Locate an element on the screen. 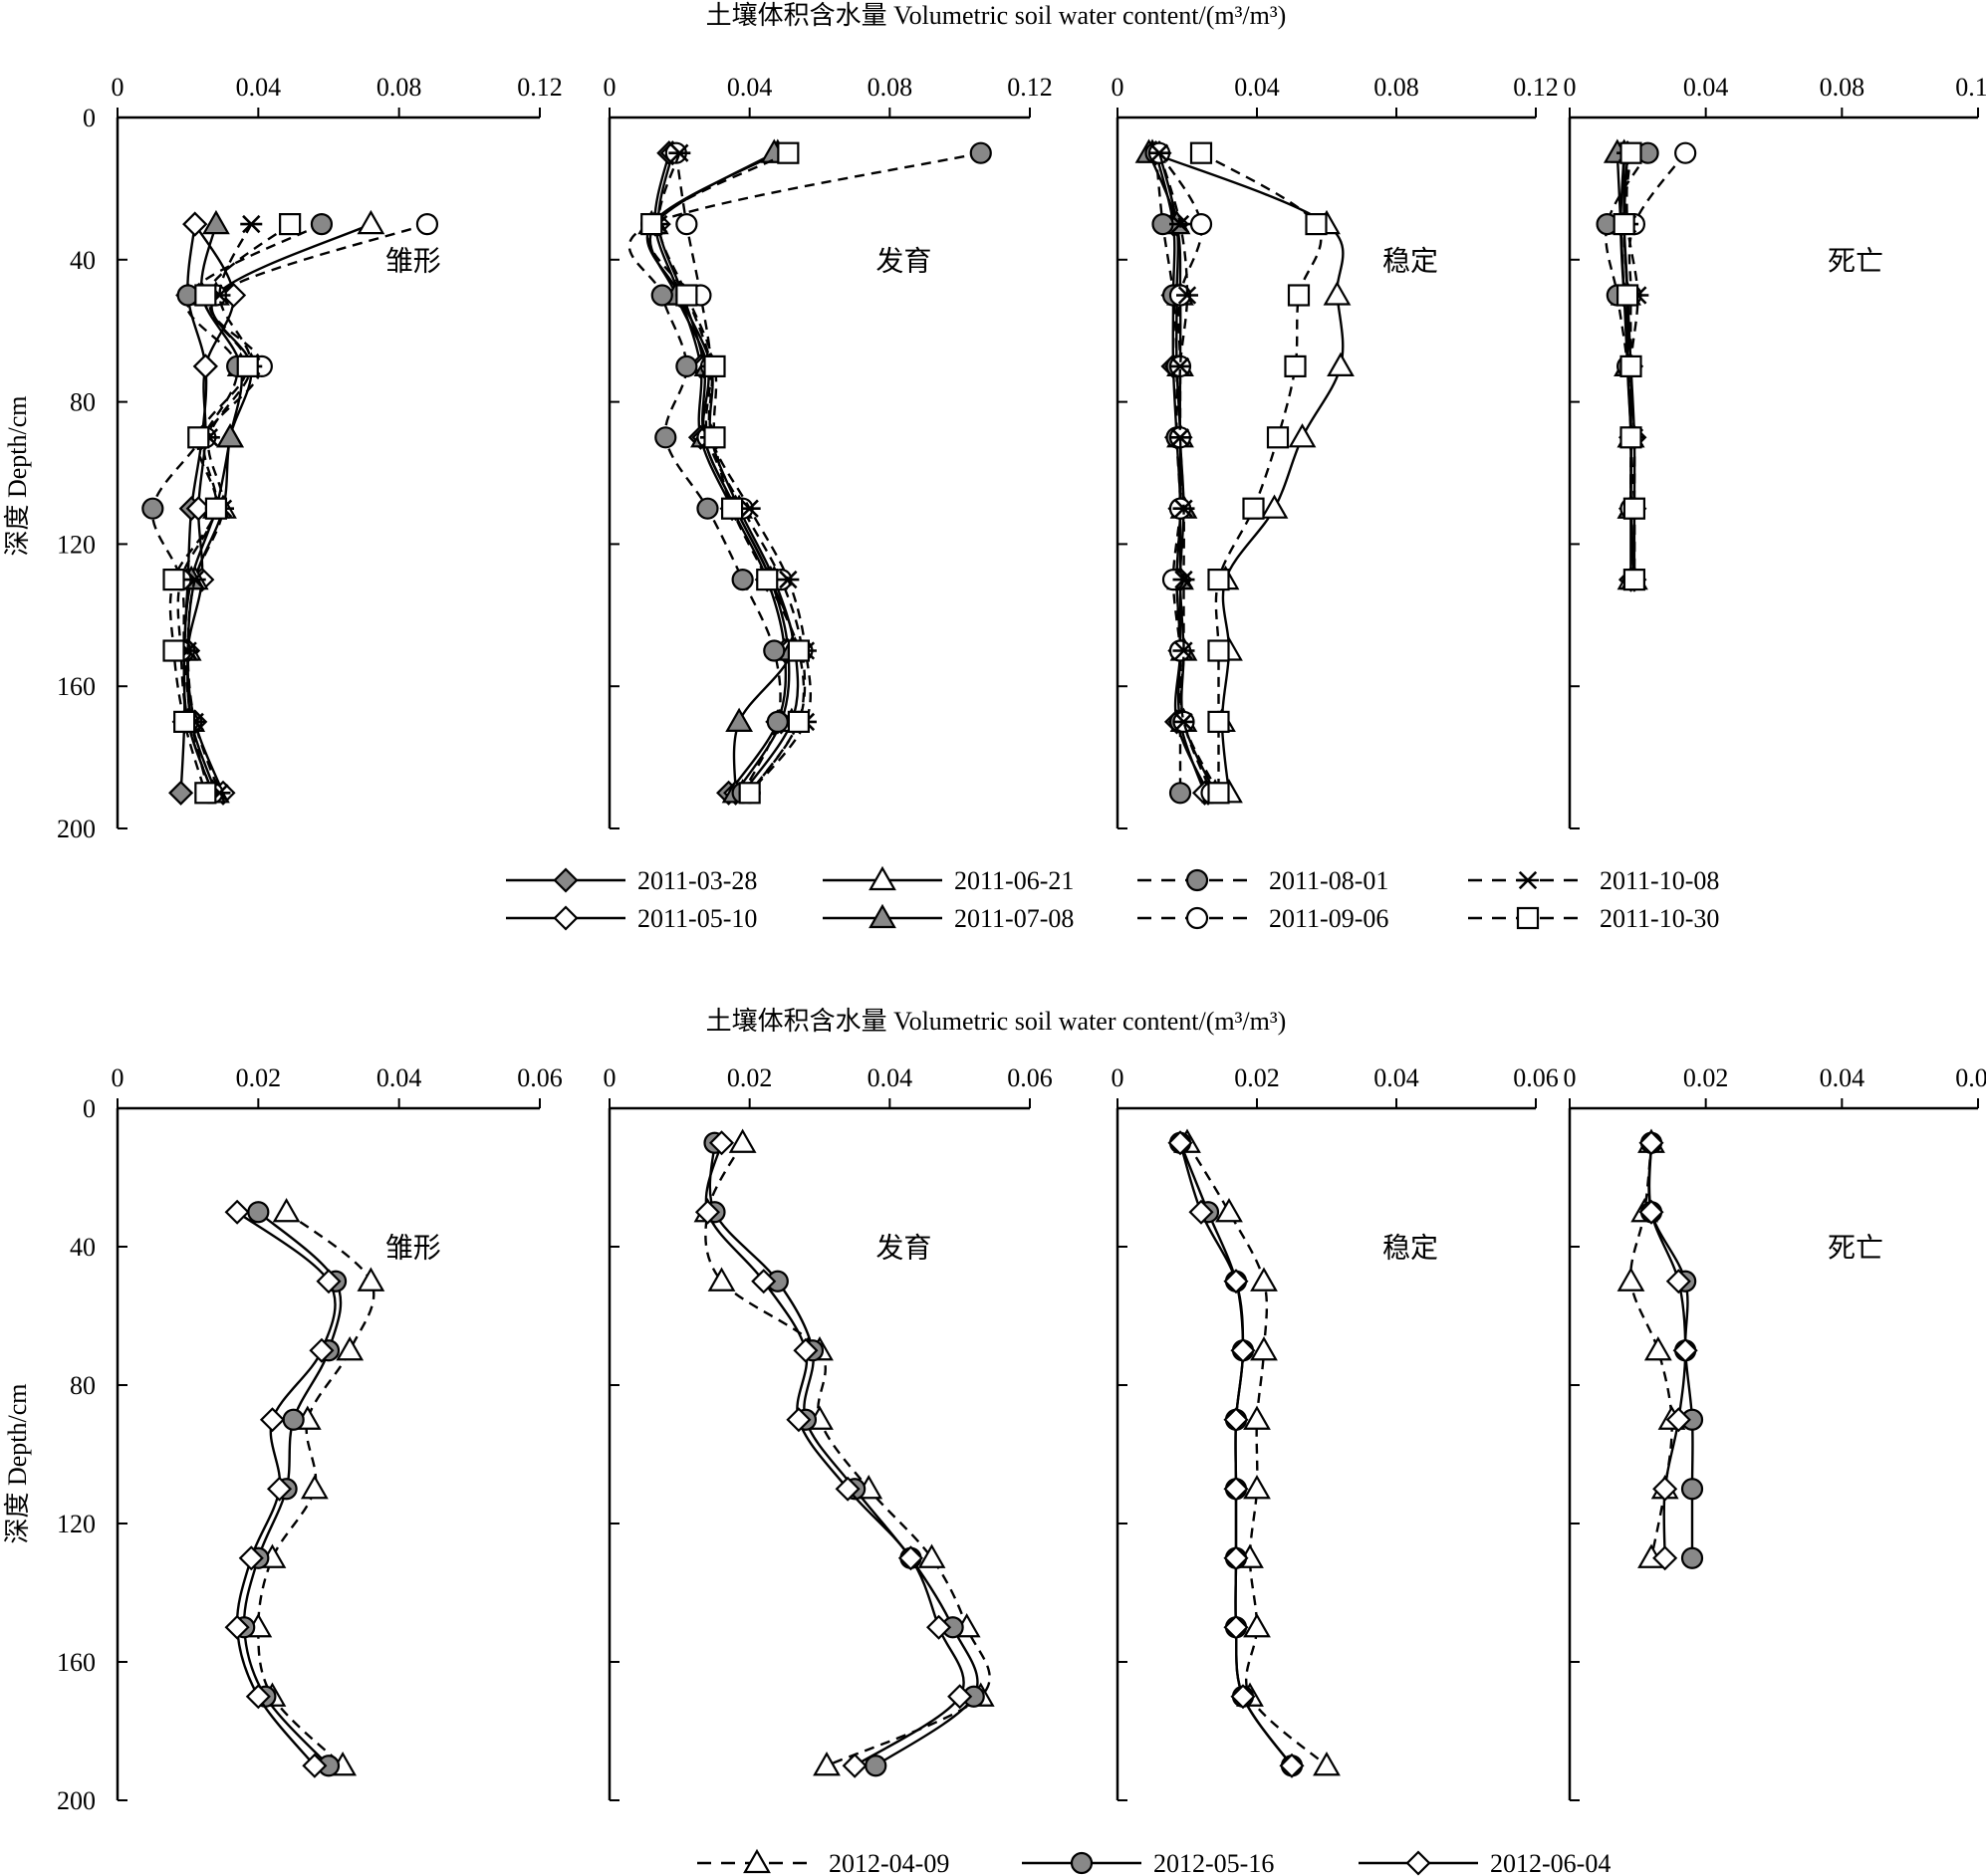 The height and width of the screenshot is (1876, 1986). panel-title: 雏形 is located at coordinates (413, 1248).